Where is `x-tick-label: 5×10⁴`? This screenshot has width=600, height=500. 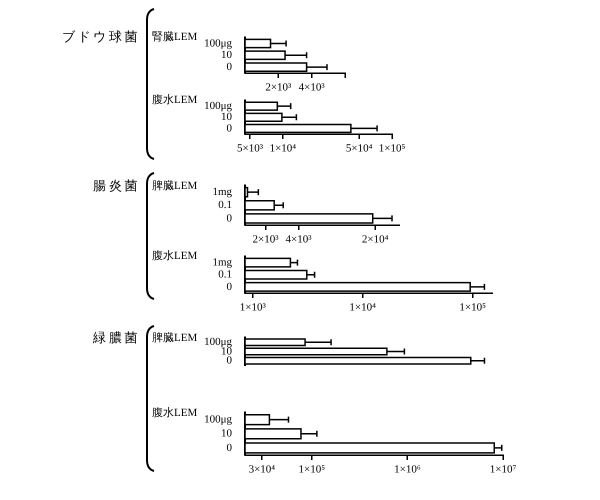 x-tick-label: 5×10⁴ is located at coordinates (359, 148).